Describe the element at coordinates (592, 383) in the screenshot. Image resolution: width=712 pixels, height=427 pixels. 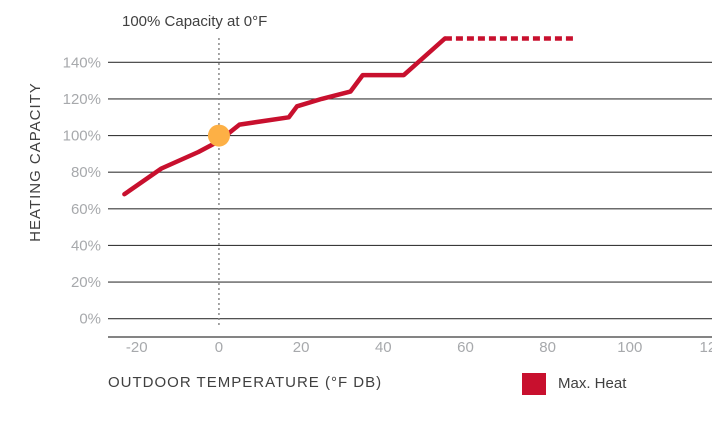
I see `legend-label-max-heat: Max. Heat` at that location.